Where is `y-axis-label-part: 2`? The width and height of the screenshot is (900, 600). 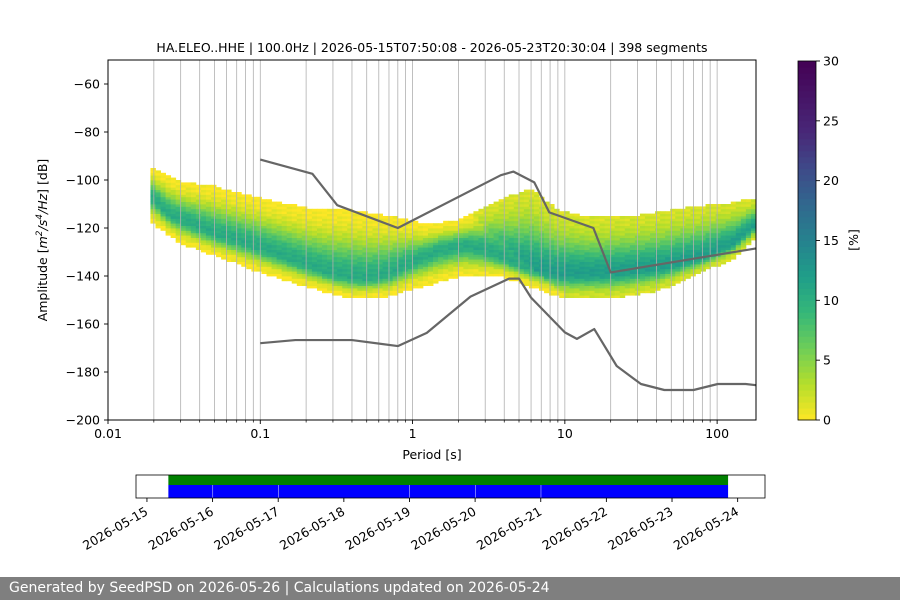
y-axis-label-part: 2 is located at coordinates (40, 233).